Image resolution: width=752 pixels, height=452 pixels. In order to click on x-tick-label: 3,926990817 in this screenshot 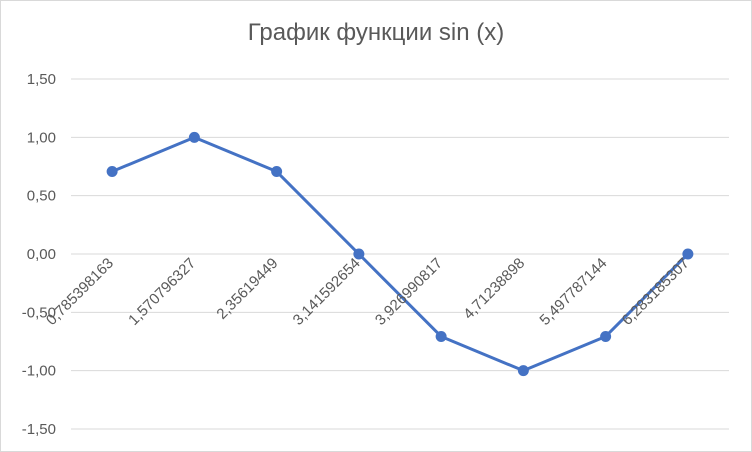, I will do `click(409, 292)`.